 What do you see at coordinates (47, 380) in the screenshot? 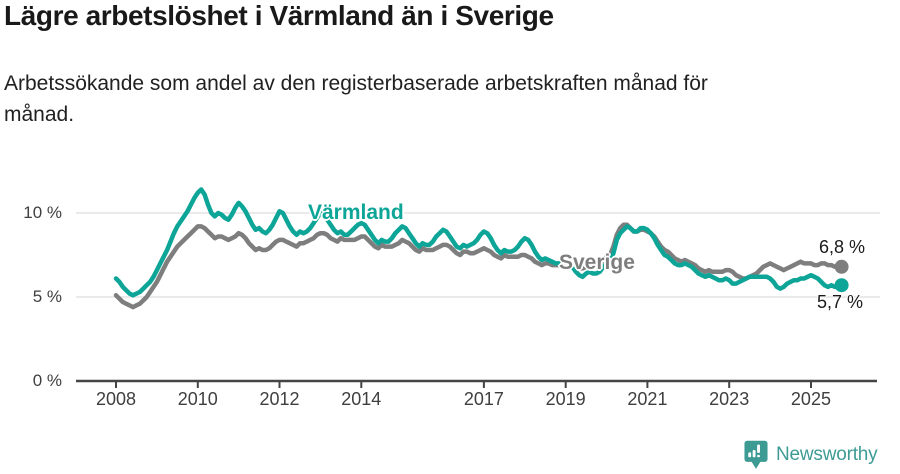
I see `y-axis-label-0-percent: 0 %` at bounding box center [47, 380].